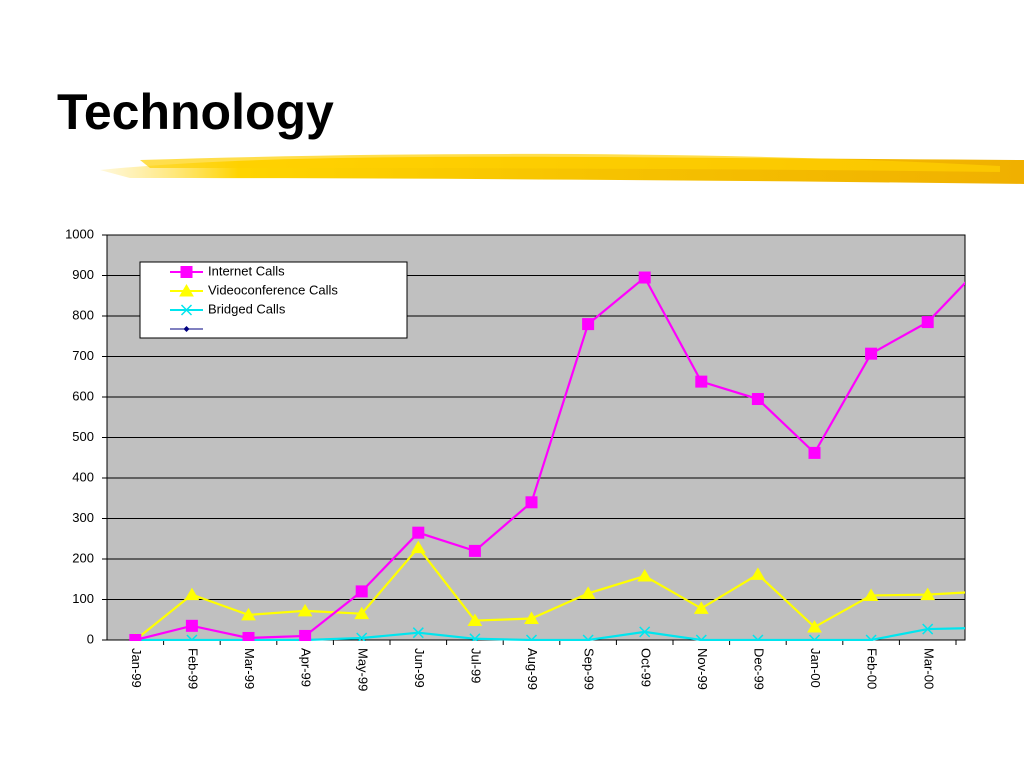  What do you see at coordinates (475, 665) in the screenshot?
I see `x-tick-label: Jul-99` at bounding box center [475, 665].